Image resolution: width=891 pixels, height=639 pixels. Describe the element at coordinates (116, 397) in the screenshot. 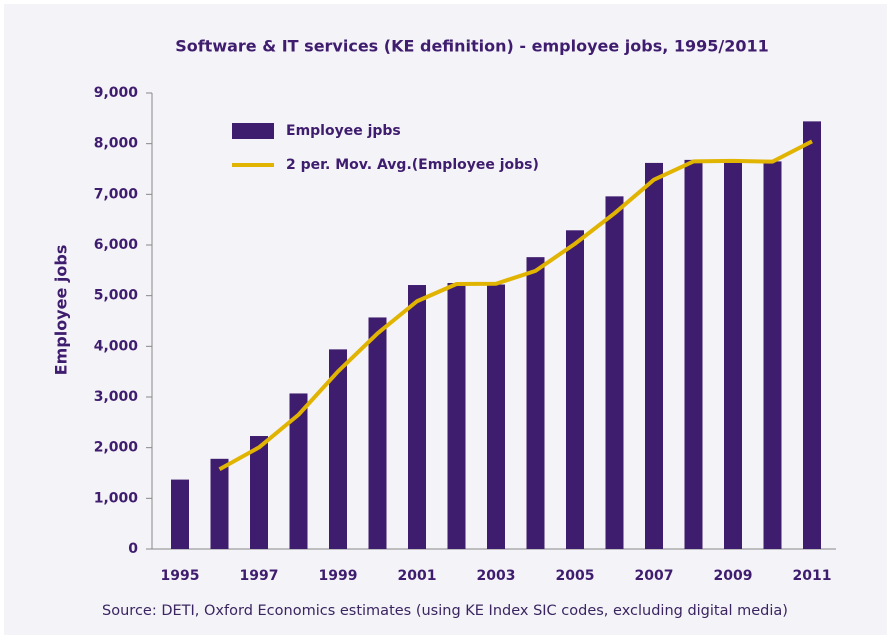

I see `y-tick-label: 3,000` at that location.